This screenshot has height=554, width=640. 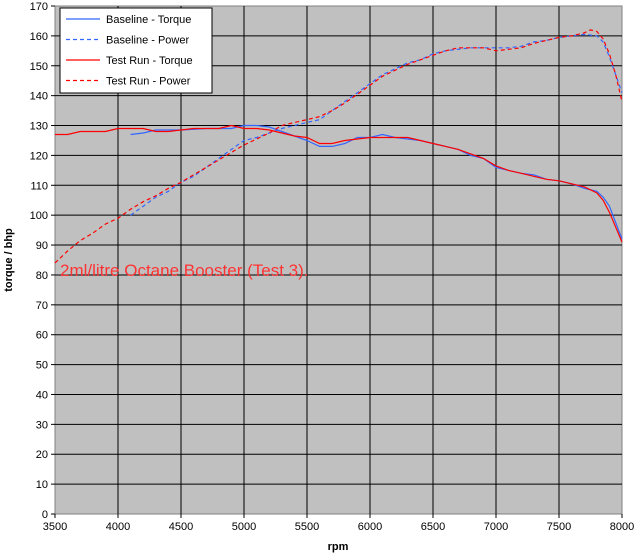 What do you see at coordinates (42, 246) in the screenshot?
I see `y-tick-label: 90` at bounding box center [42, 246].